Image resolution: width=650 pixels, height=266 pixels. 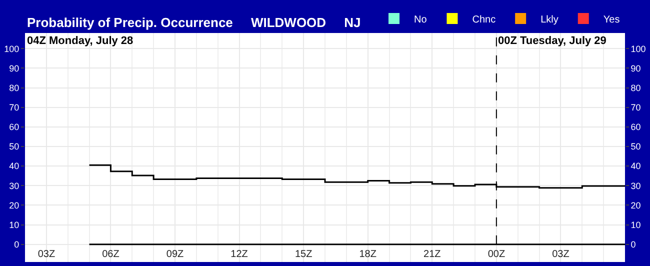 I want to click on y2-tick-label: 90, so click(x=635, y=68).